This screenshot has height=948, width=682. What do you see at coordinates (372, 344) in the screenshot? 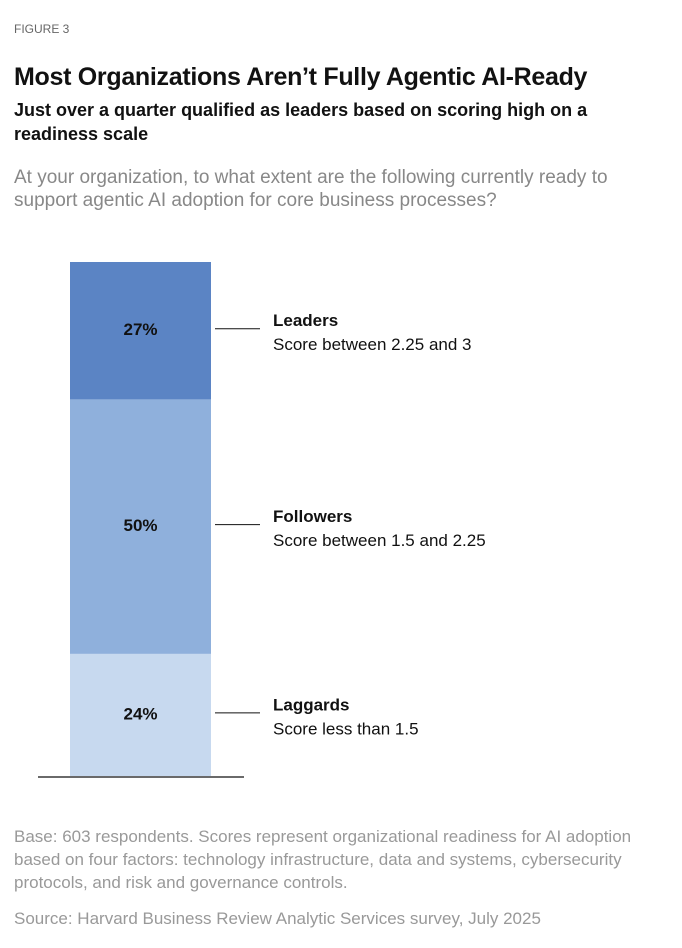
I see `legend-description: Score between 2.25 and 3` at bounding box center [372, 344].